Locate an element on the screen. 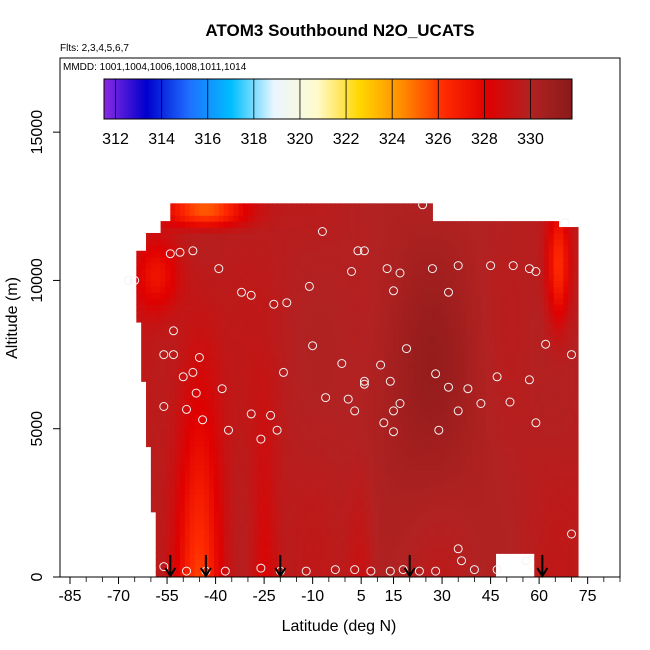 This screenshot has width=650, height=650. colorbar-tick-label: 324 is located at coordinates (392, 139).